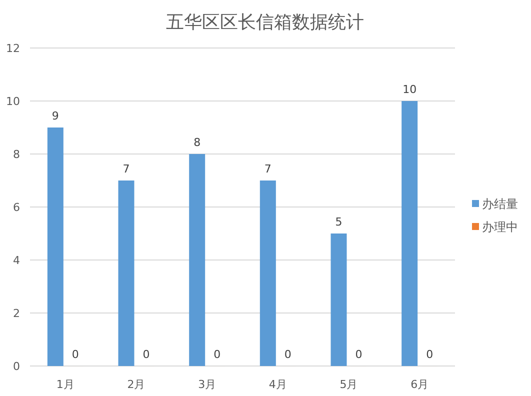  I want to click on y-tick-label: 4, so click(16, 260).